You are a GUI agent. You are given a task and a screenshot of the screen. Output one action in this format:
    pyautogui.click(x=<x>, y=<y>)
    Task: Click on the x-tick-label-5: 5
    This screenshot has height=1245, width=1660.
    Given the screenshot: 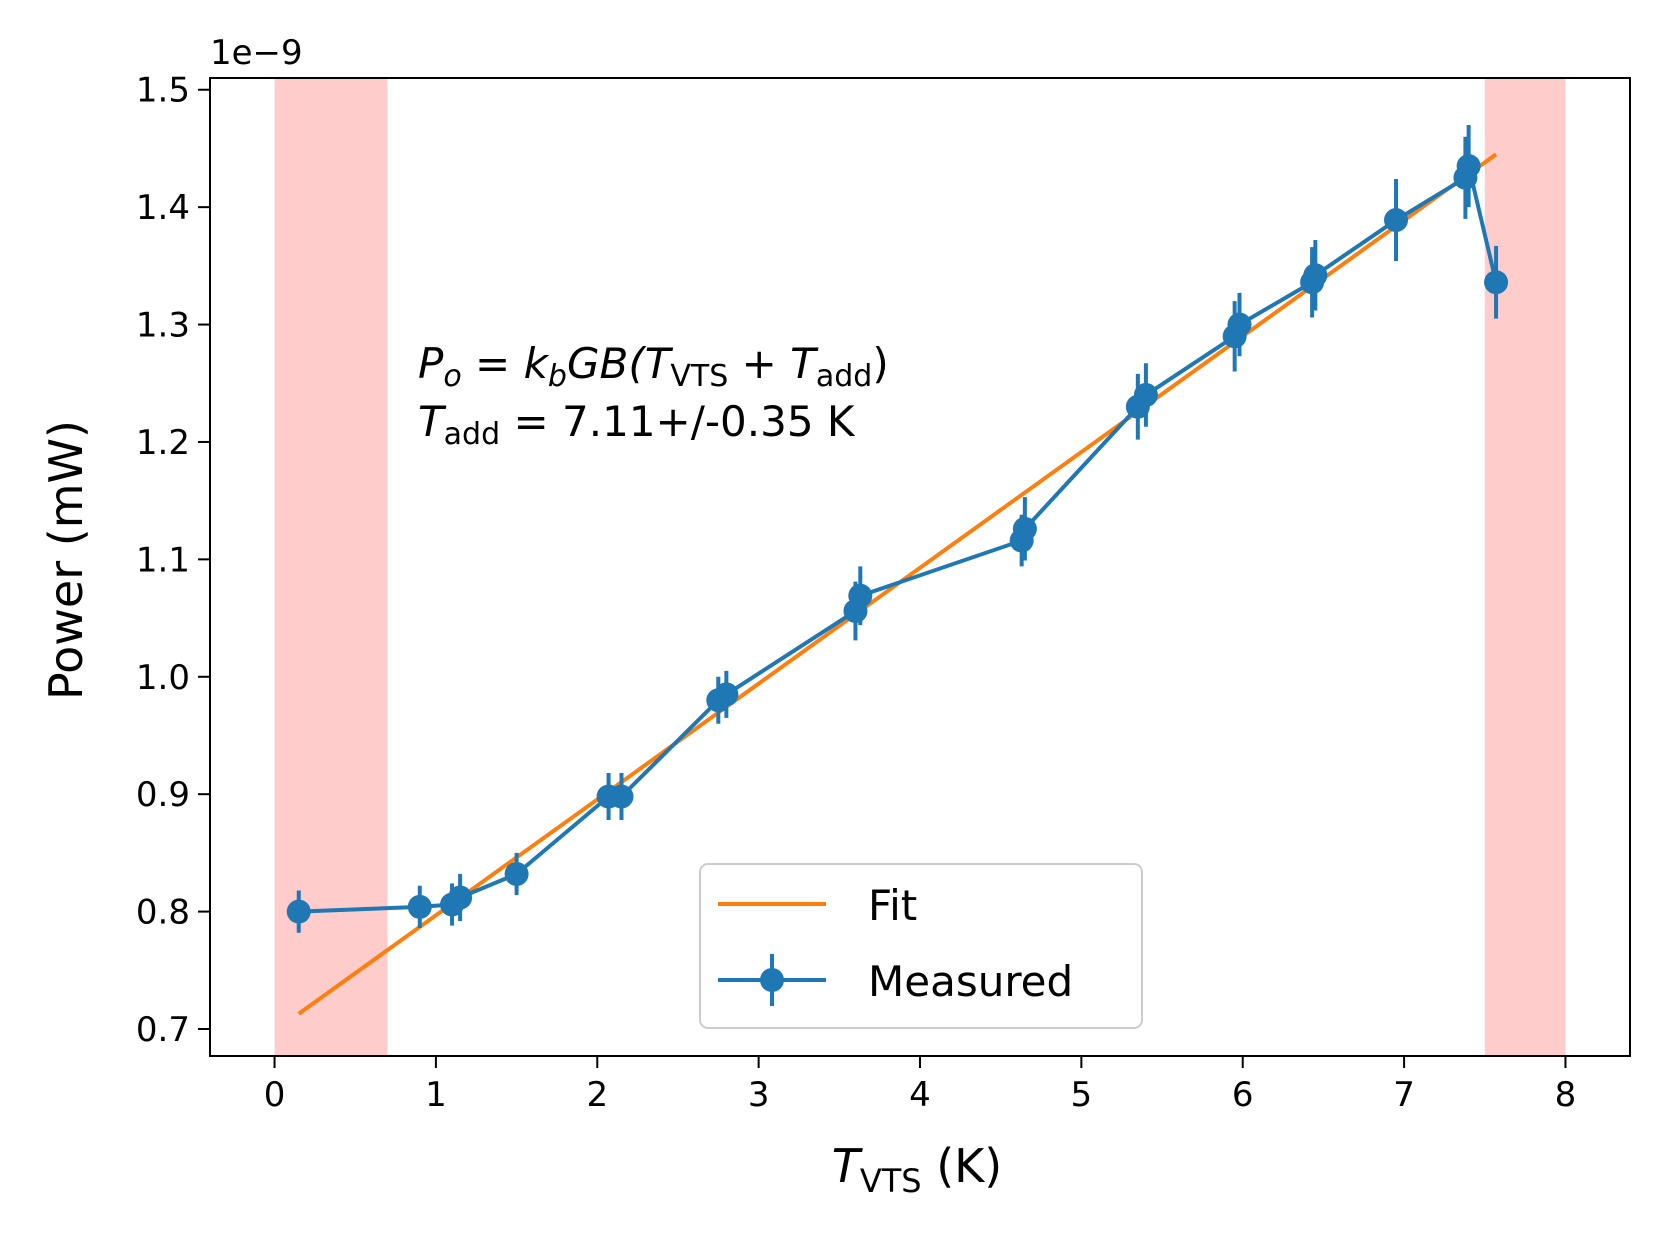 What is the action you would take?
    pyautogui.click(x=1082, y=1095)
    